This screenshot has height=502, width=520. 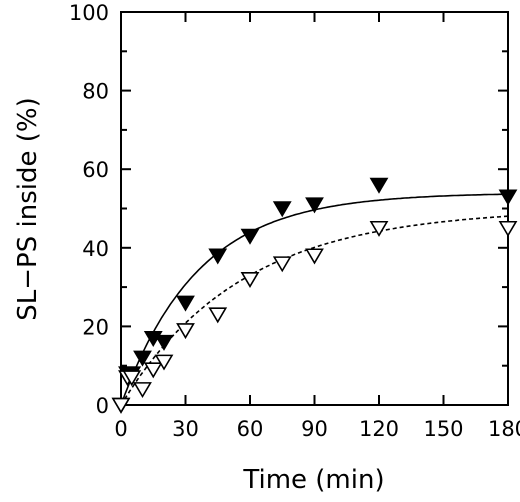 What do you see at coordinates (95, 327) in the screenshot?
I see `y-tick-label: 20` at bounding box center [95, 327].